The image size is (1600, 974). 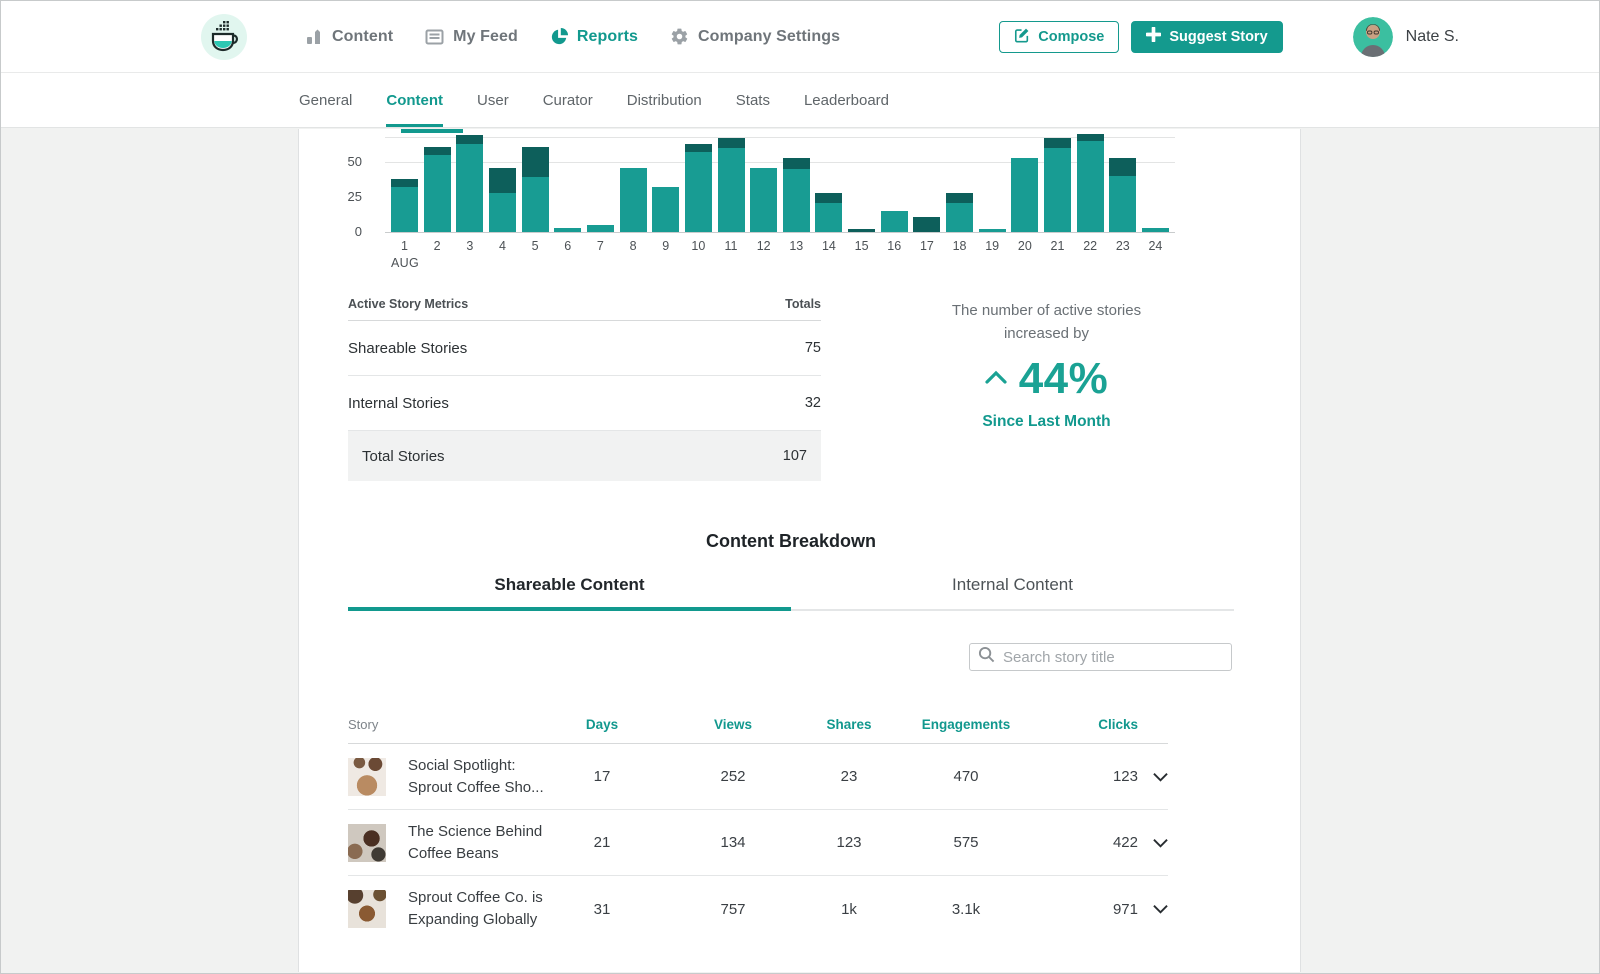 What do you see at coordinates (733, 724) in the screenshot?
I see `column-header-views: Views` at bounding box center [733, 724].